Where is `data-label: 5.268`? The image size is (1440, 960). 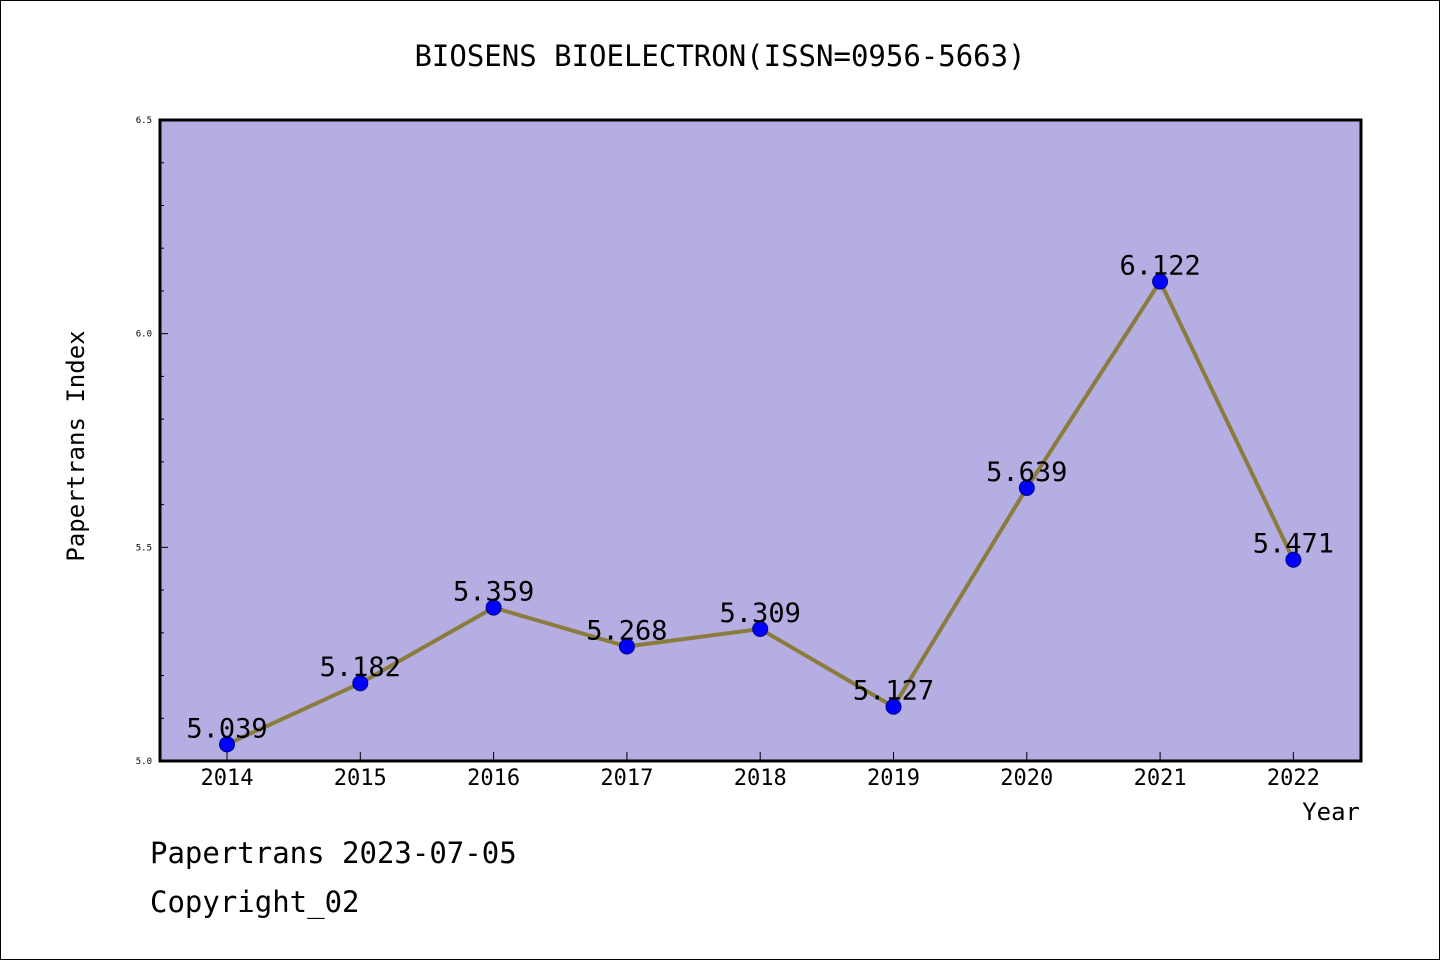 data-label: 5.268 is located at coordinates (626, 630).